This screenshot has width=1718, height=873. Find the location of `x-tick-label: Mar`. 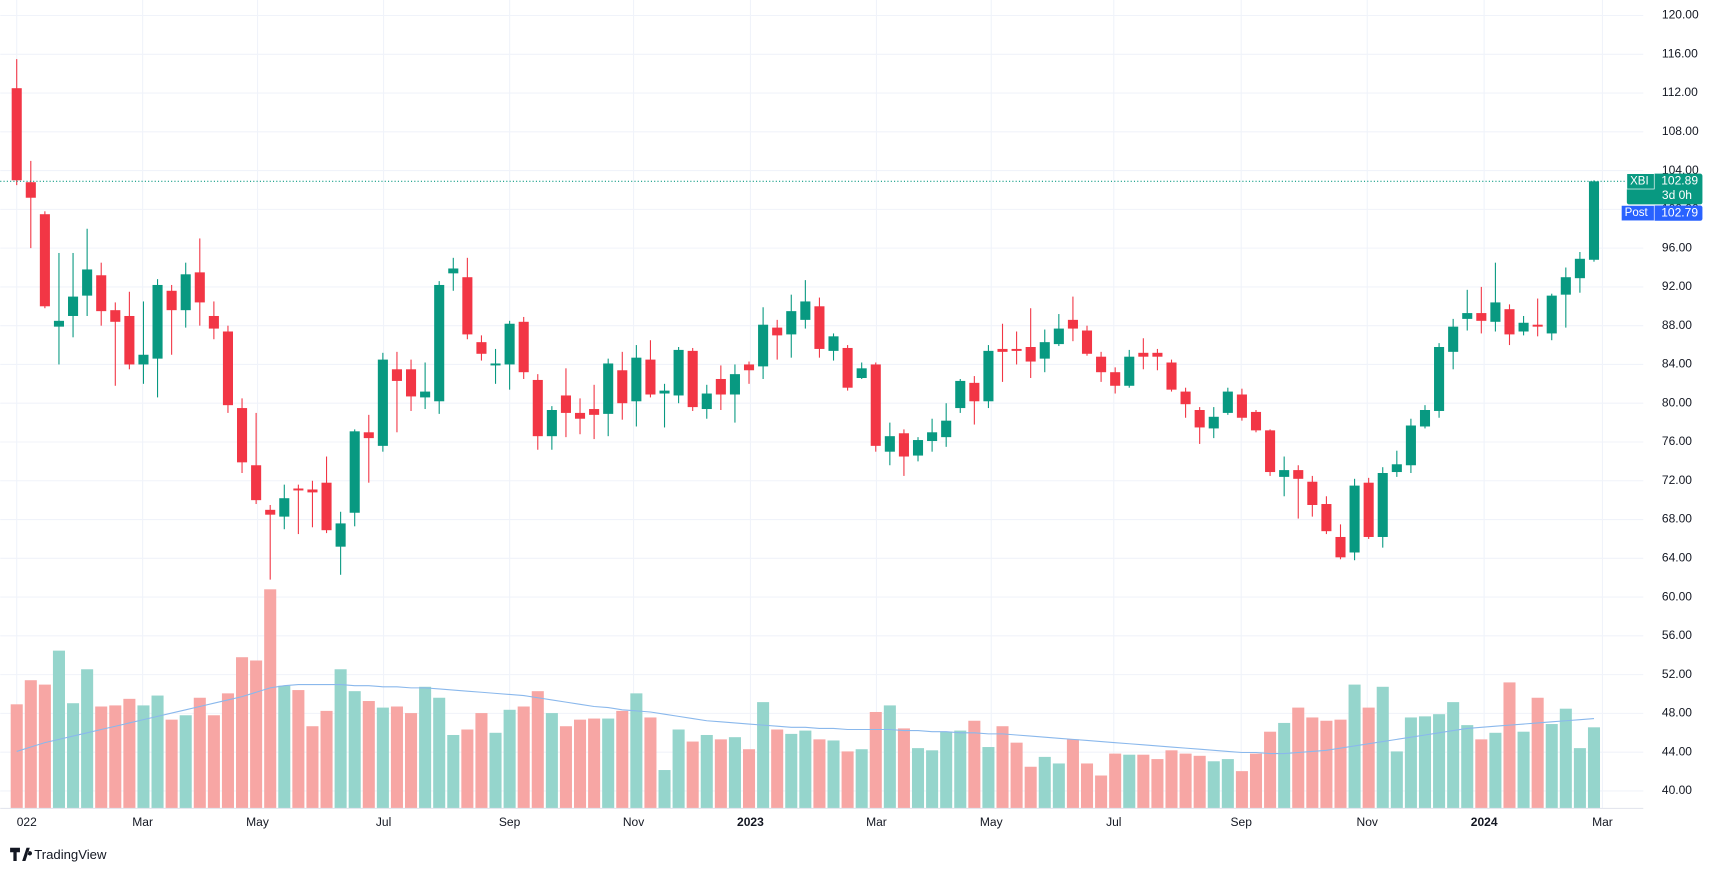

x-tick-label: Mar is located at coordinates (142, 822).